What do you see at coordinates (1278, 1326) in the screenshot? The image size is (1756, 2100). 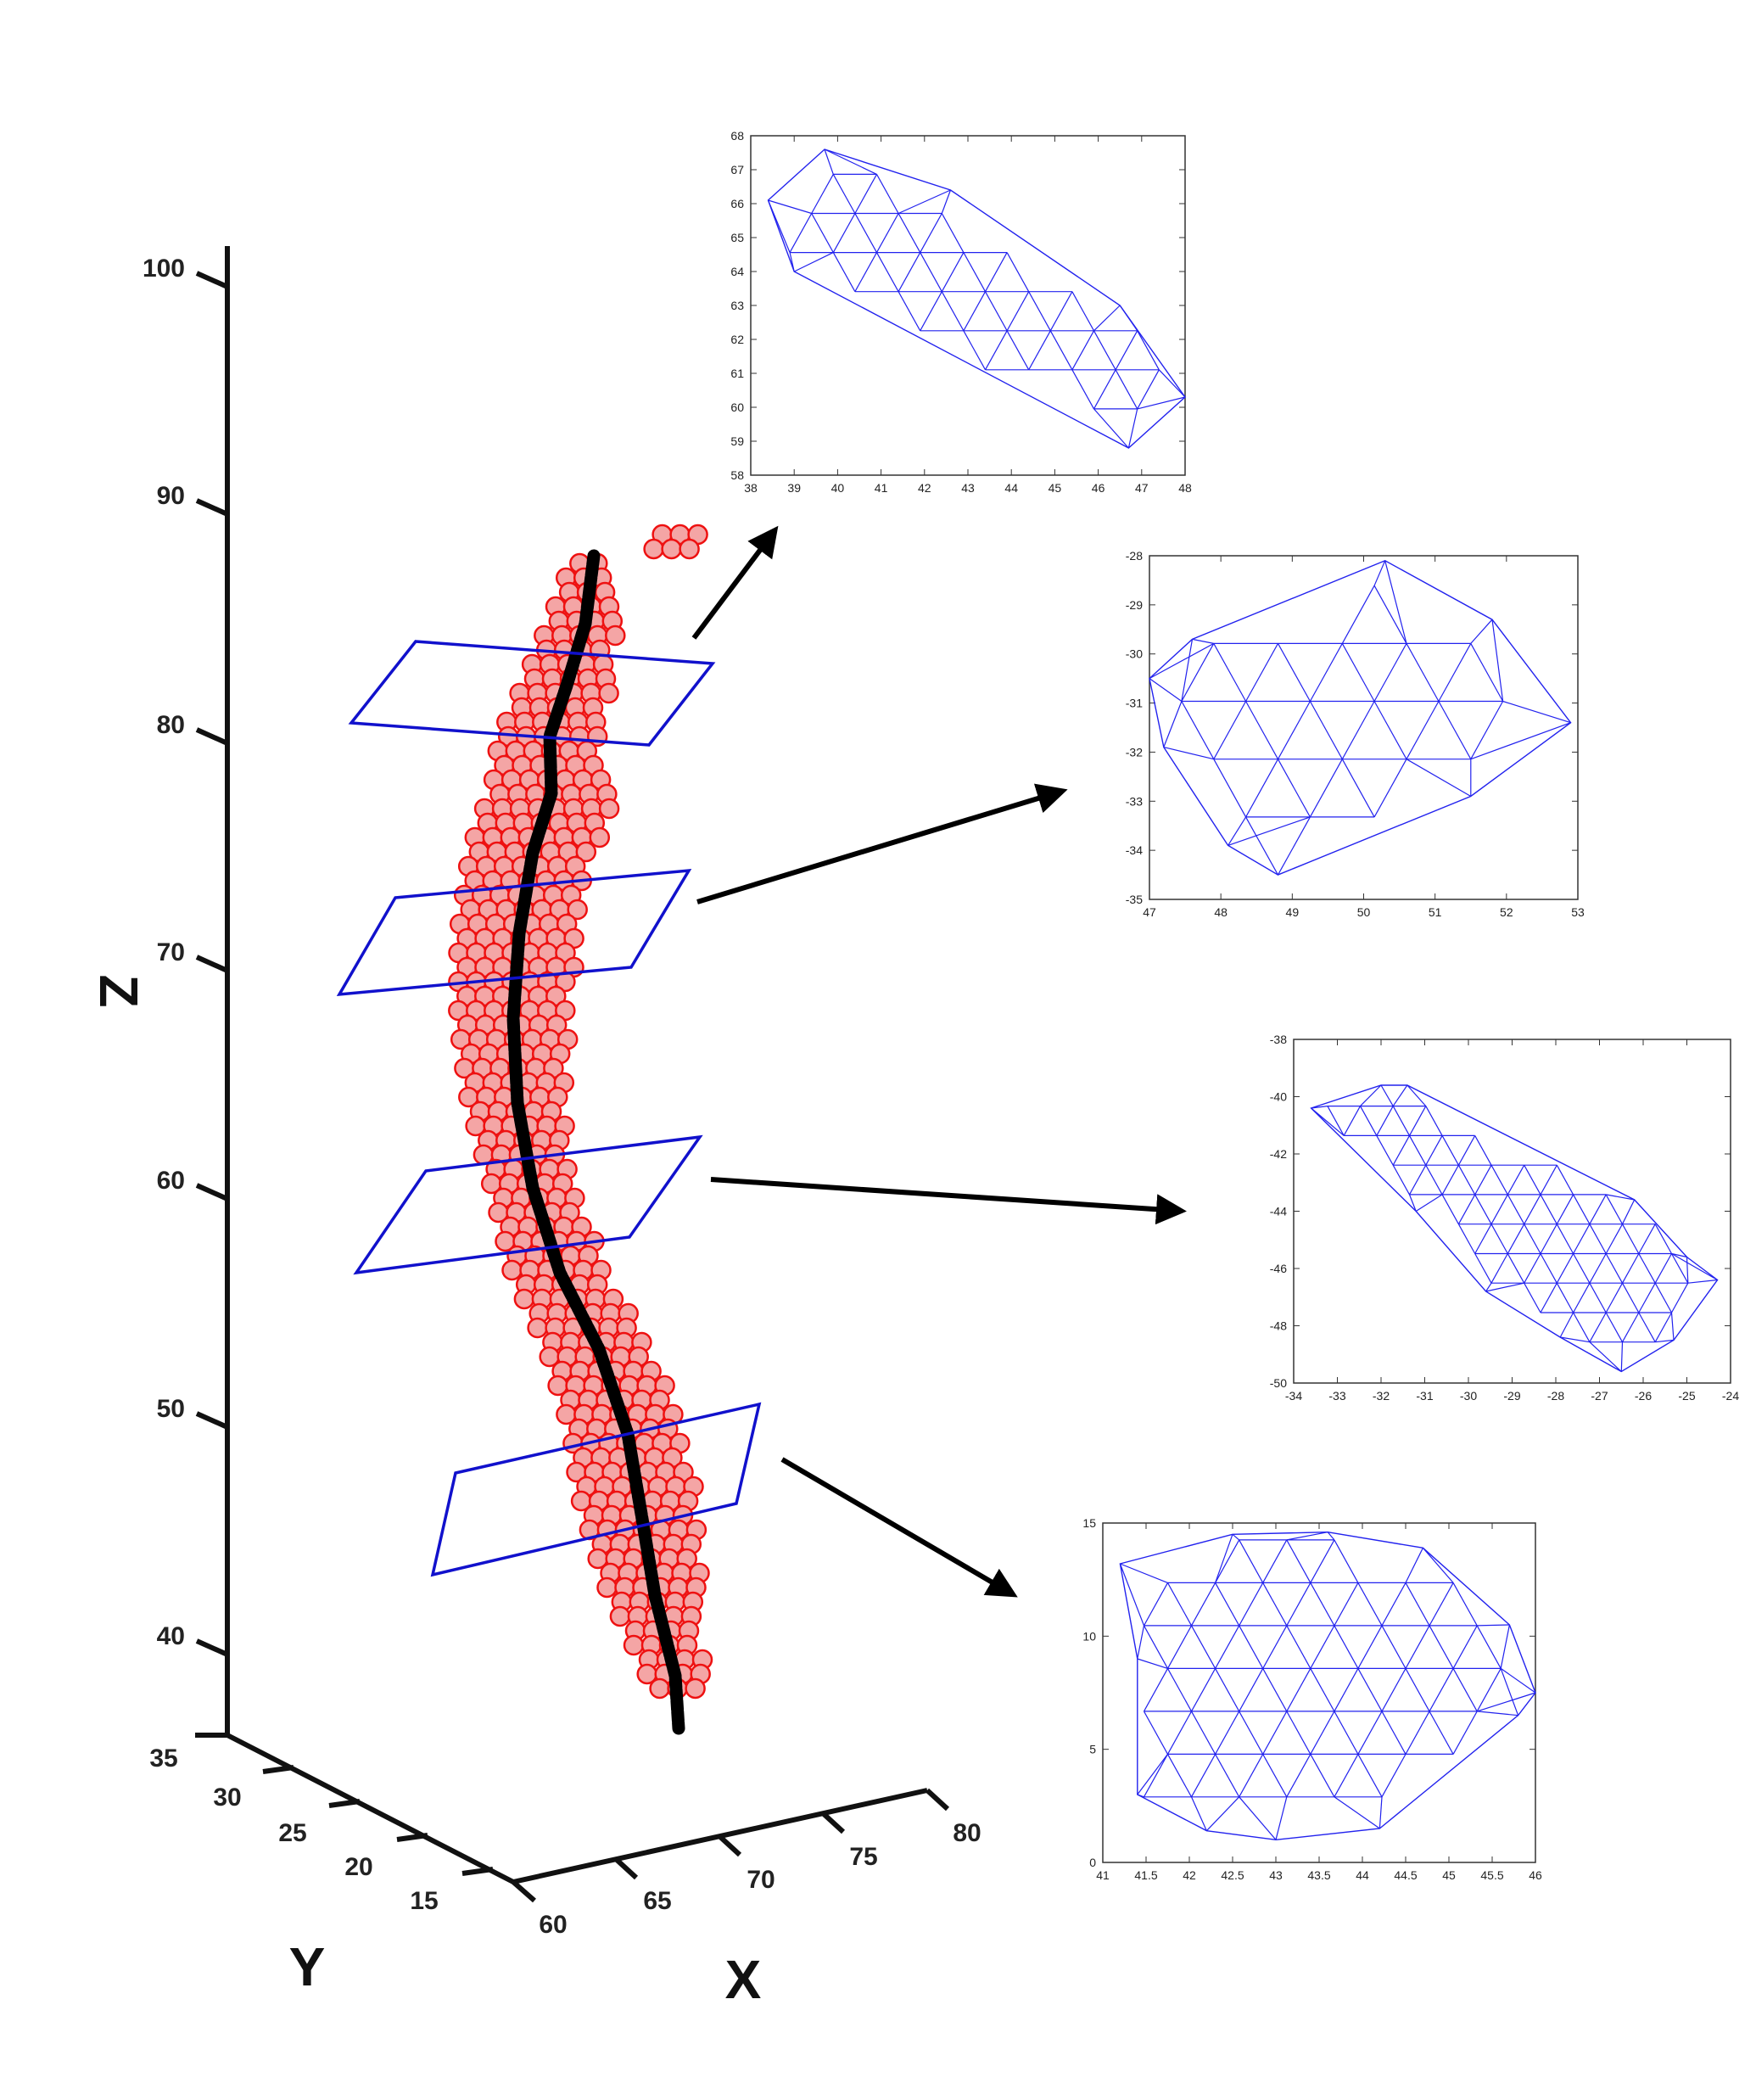 I see `inset-y-tick-label: -48` at bounding box center [1278, 1326].